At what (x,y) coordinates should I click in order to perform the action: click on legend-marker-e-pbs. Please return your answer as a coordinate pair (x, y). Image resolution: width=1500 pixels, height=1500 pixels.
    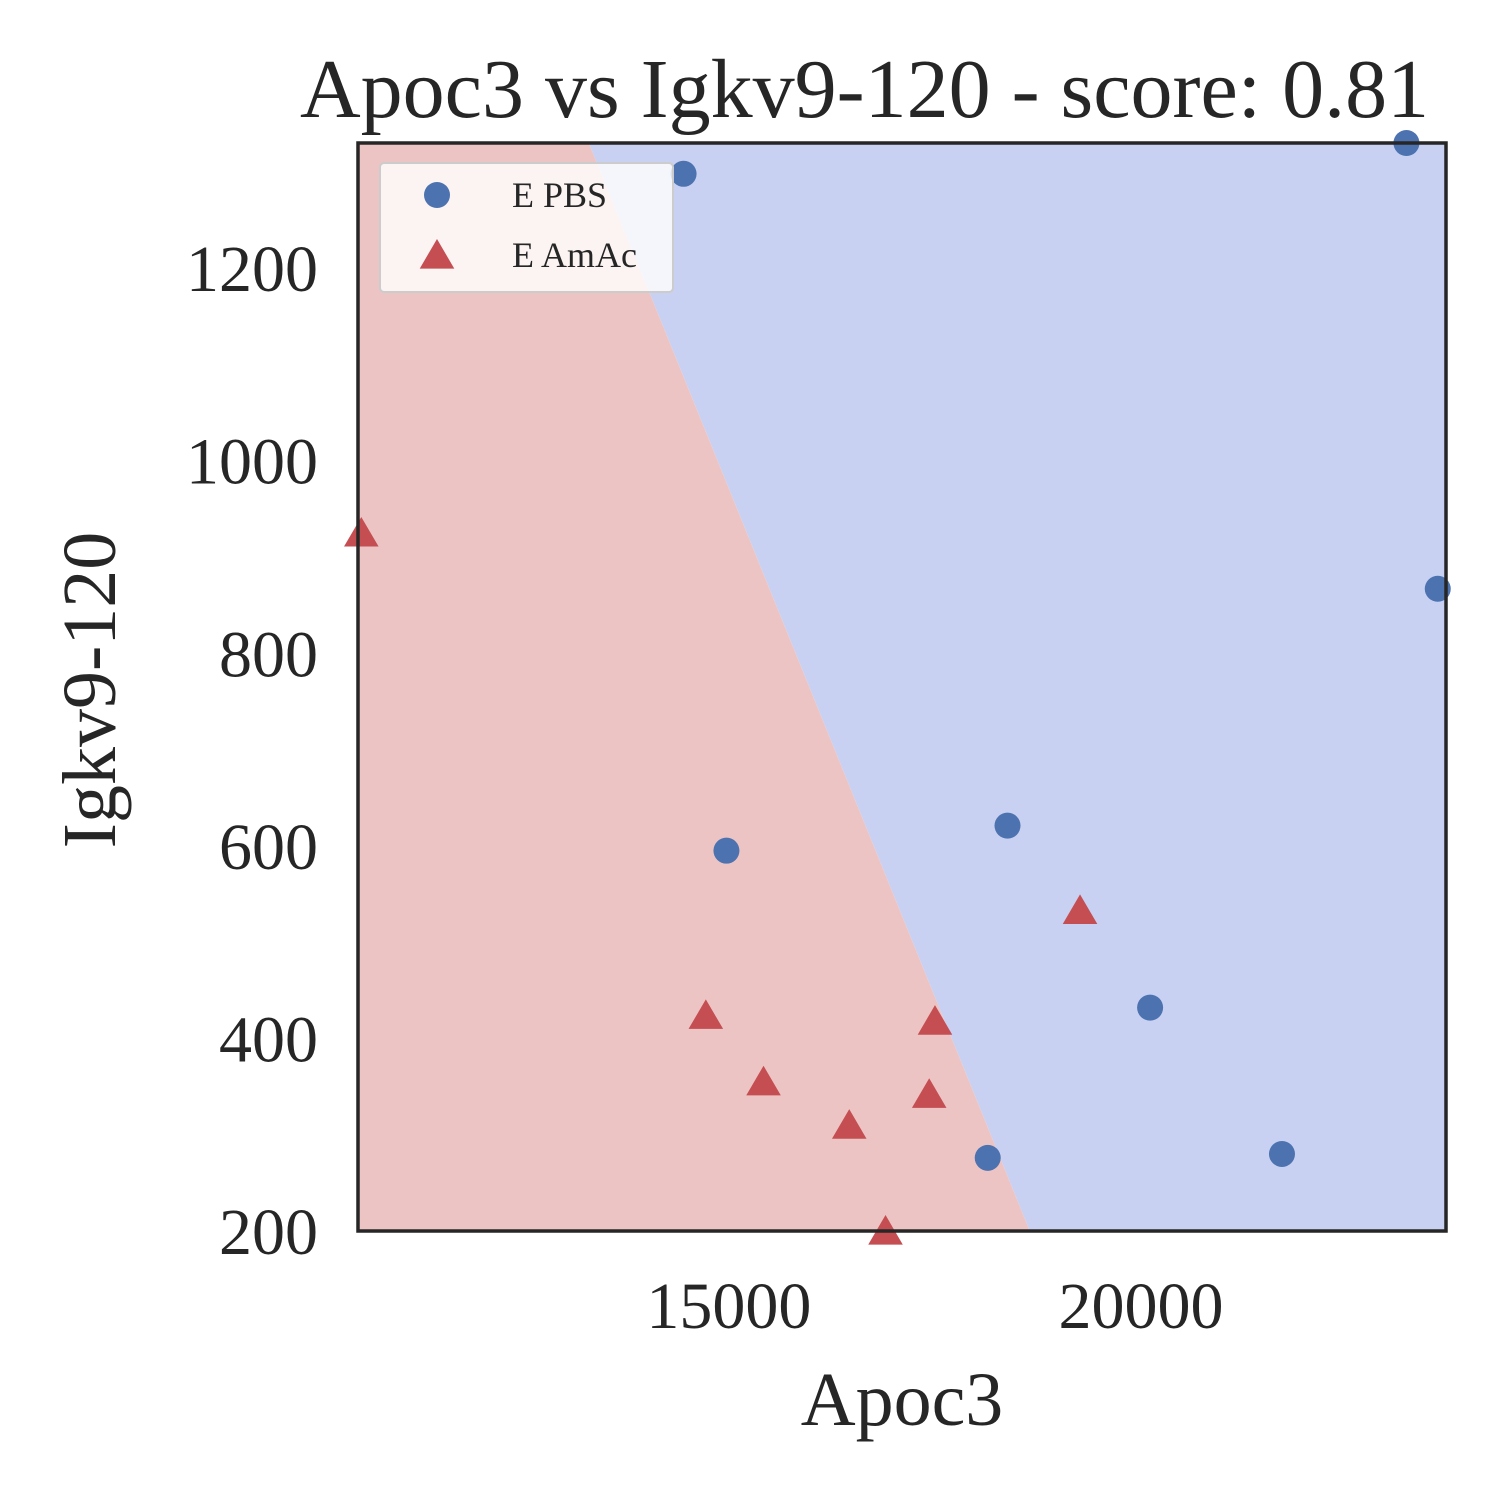
    Looking at the image, I should click on (437, 195).